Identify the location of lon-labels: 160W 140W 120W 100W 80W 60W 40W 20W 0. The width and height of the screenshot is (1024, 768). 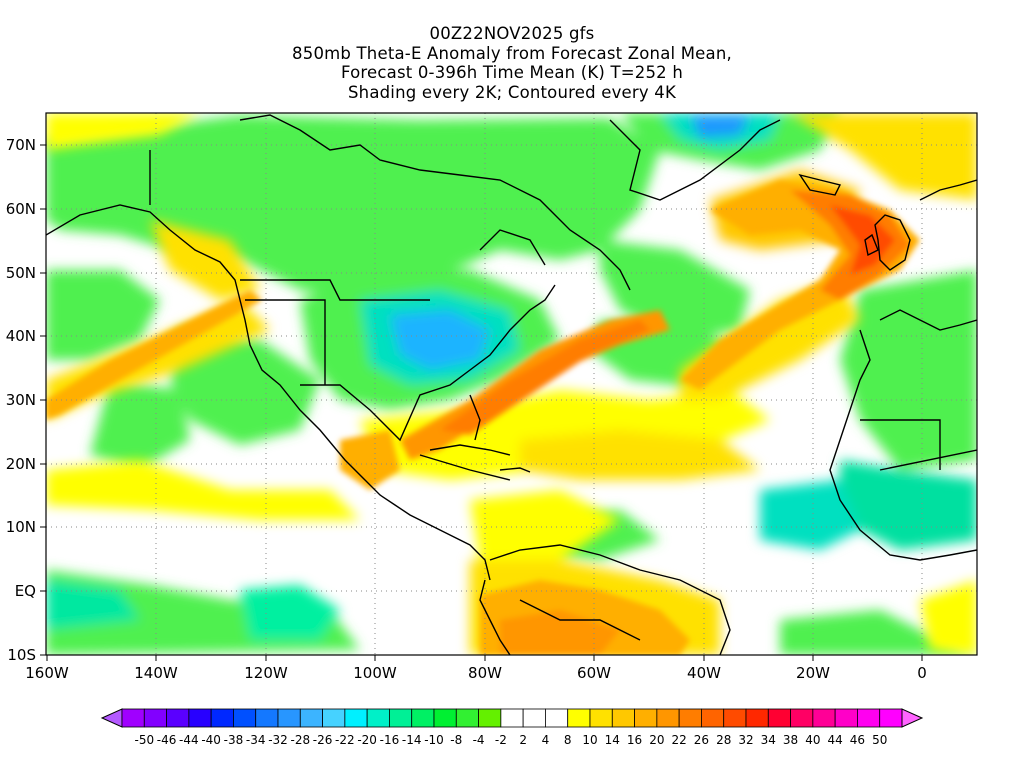
(476, 673).